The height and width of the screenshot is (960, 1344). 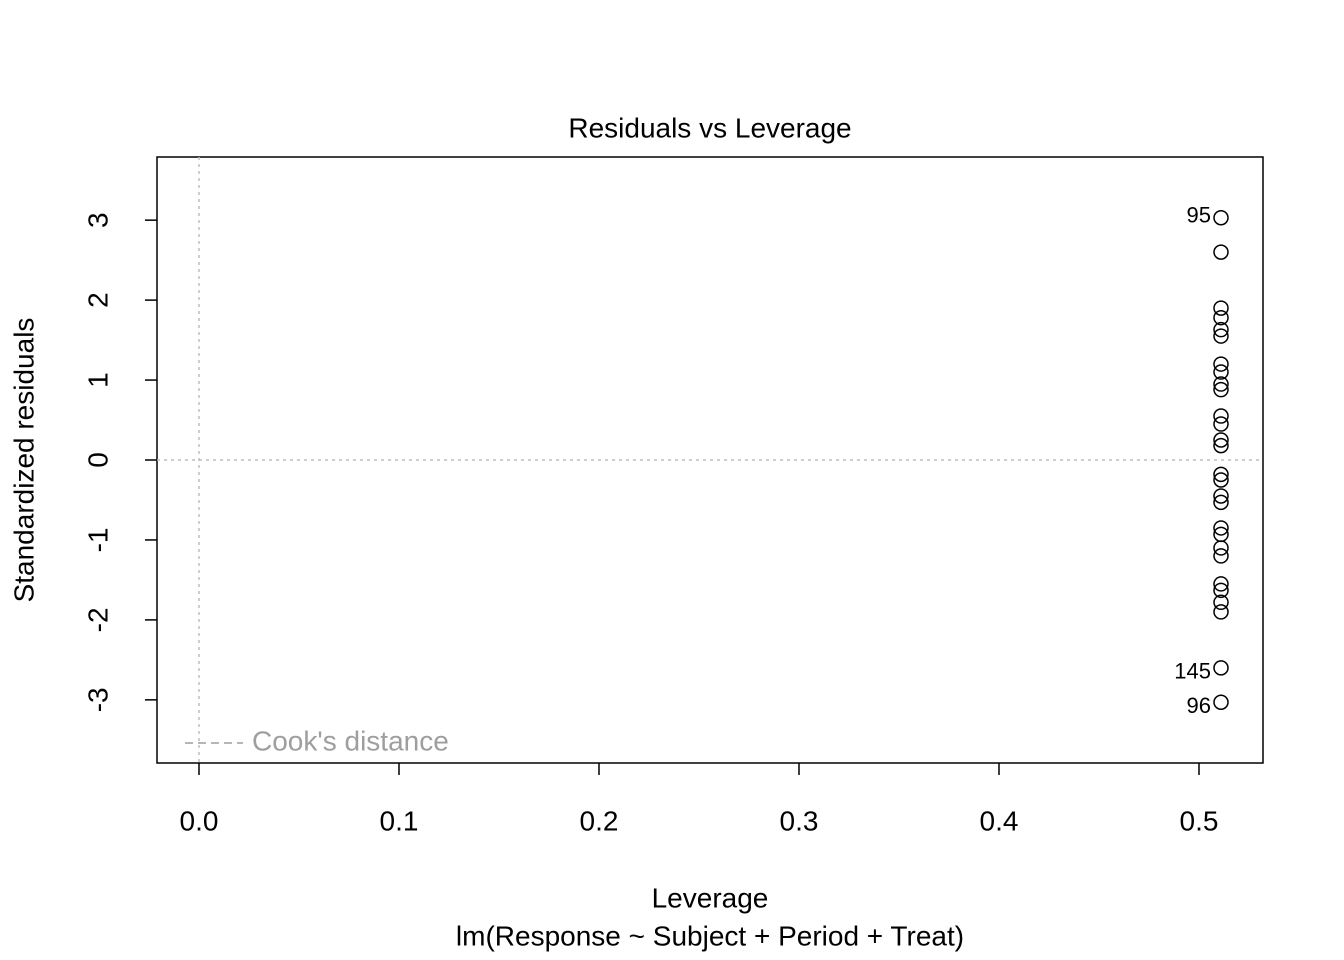 What do you see at coordinates (350, 740) in the screenshot?
I see `legend-label: Cook's distance` at bounding box center [350, 740].